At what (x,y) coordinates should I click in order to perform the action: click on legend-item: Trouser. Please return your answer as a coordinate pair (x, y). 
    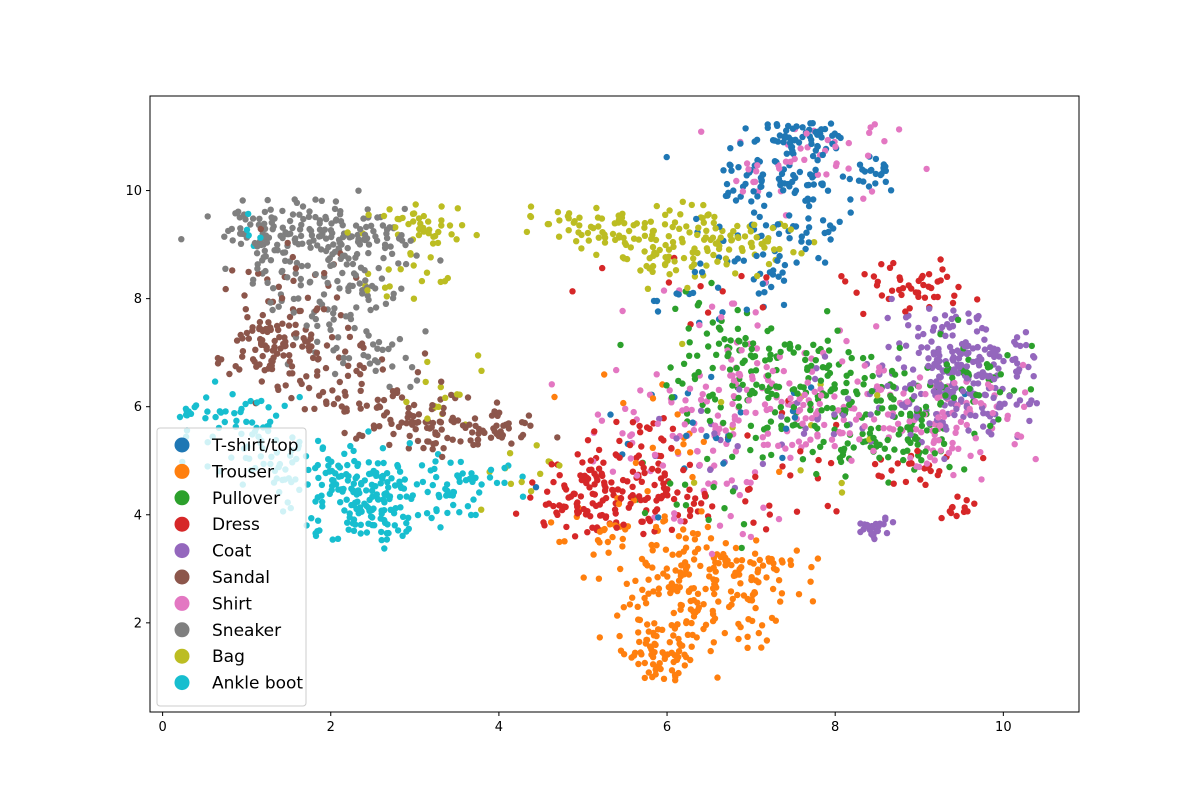
    Looking at the image, I should click on (224, 472).